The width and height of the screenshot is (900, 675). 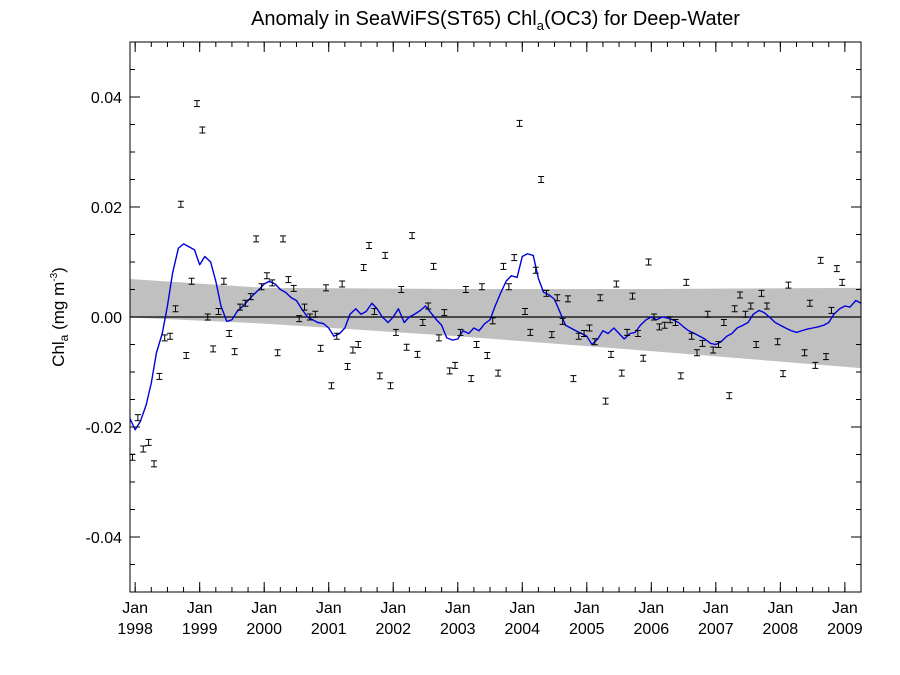 What do you see at coordinates (781, 629) in the screenshot?
I see `x-tick-year-label: 2008` at bounding box center [781, 629].